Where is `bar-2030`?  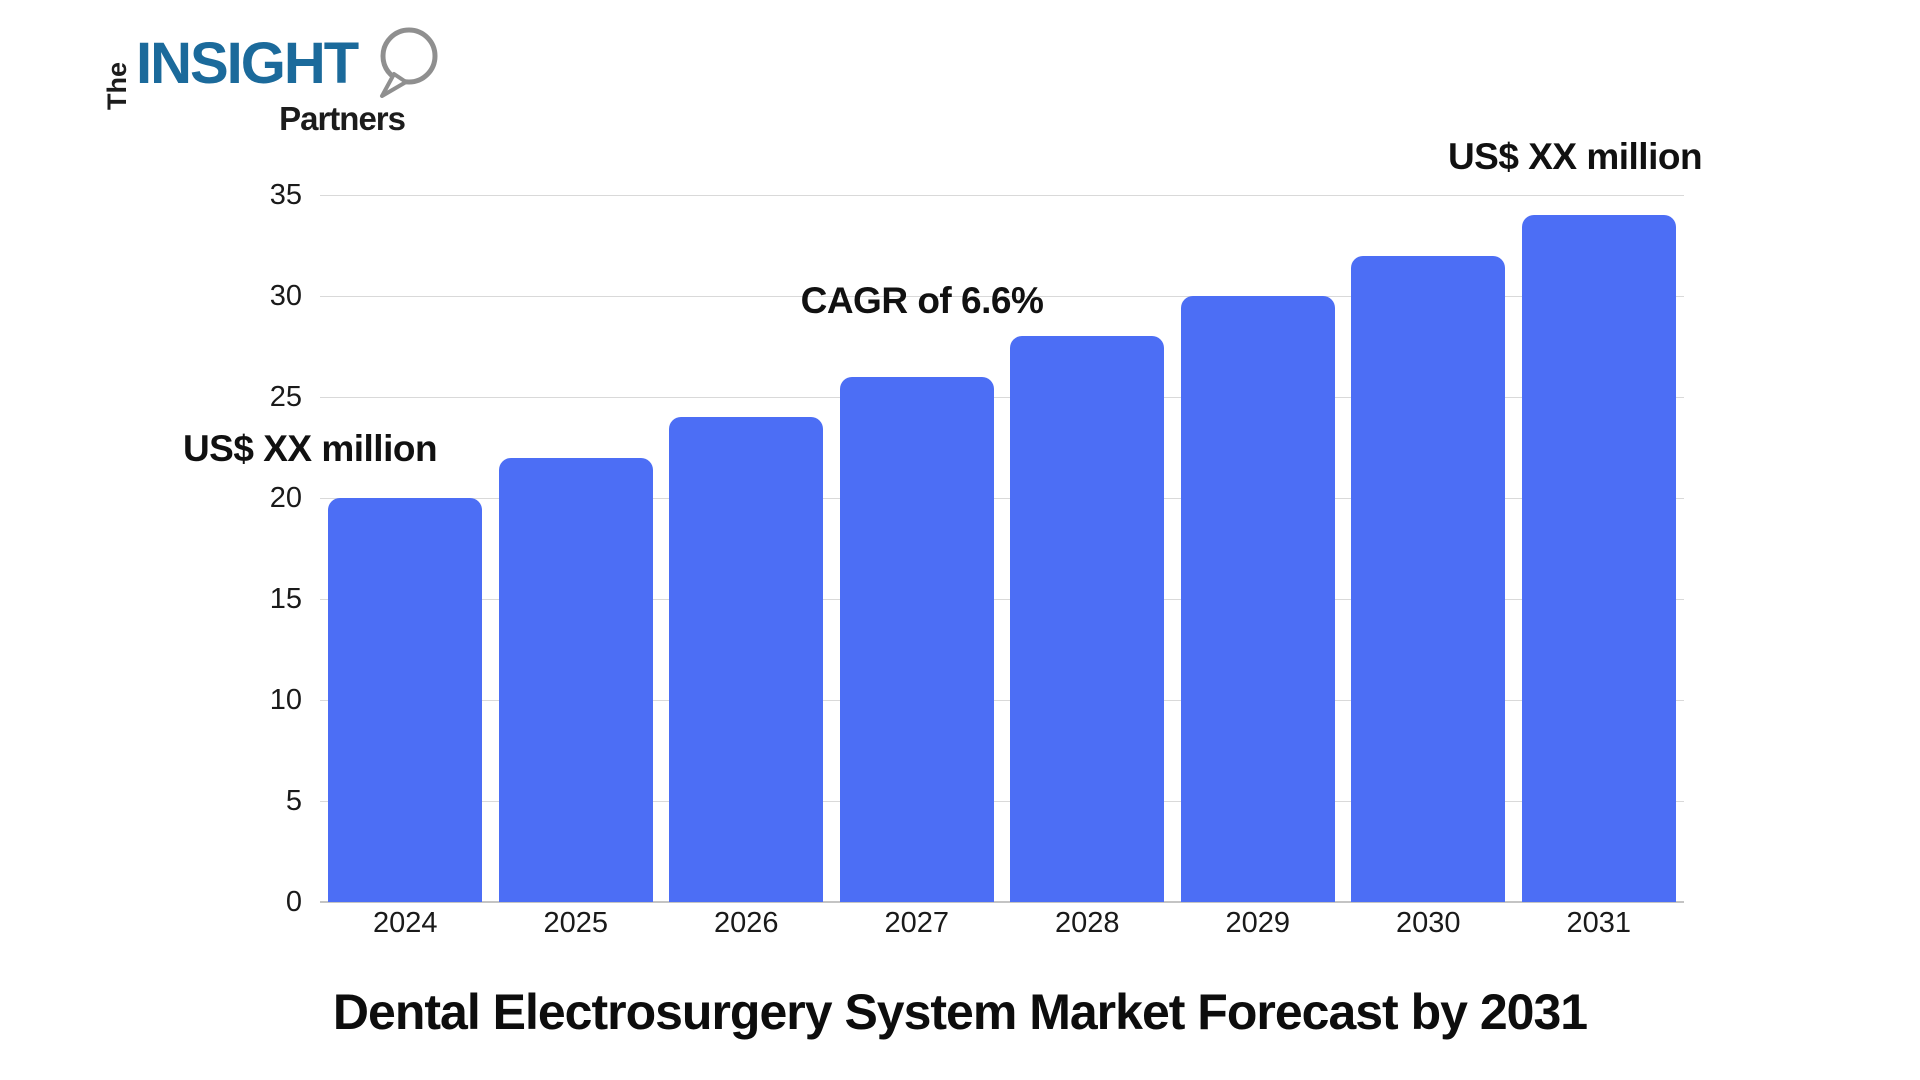 bar-2030 is located at coordinates (1428, 578).